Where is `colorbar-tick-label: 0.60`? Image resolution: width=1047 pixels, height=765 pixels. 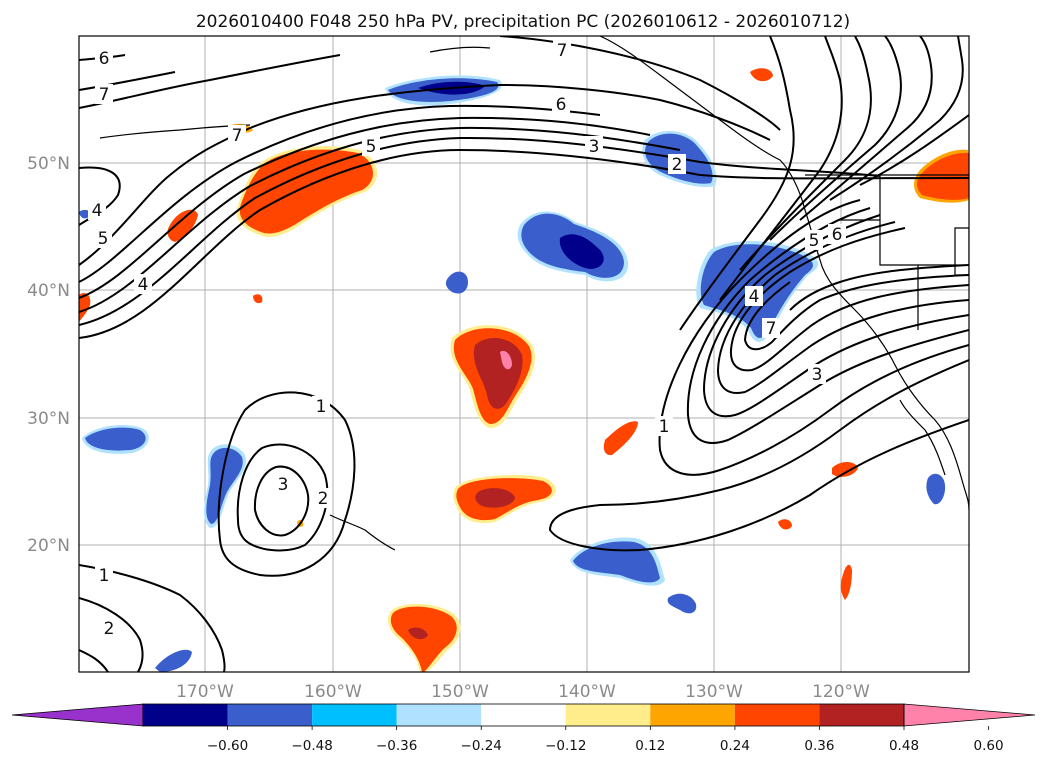
colorbar-tick-label: 0.60 is located at coordinates (989, 746).